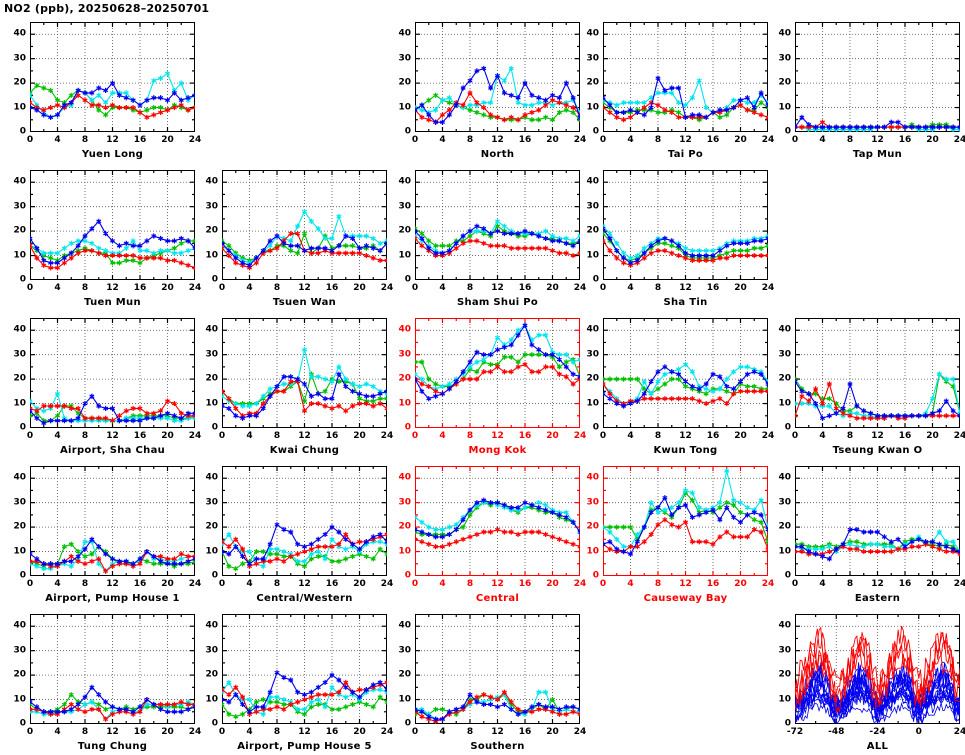 This screenshot has width=965, height=755. I want to click on series-markers-red, so click(497, 538).